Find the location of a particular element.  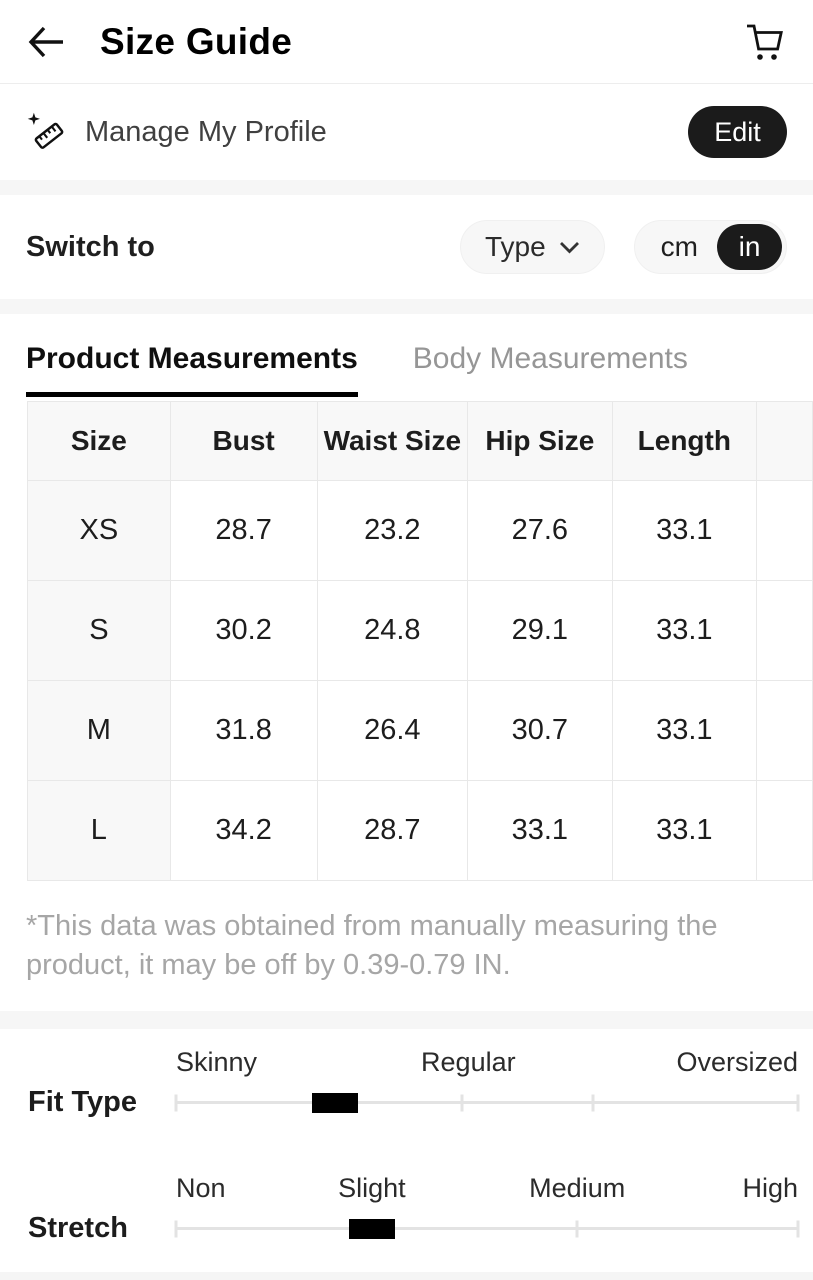

type-dropdown-label: Type is located at coordinates (515, 246).